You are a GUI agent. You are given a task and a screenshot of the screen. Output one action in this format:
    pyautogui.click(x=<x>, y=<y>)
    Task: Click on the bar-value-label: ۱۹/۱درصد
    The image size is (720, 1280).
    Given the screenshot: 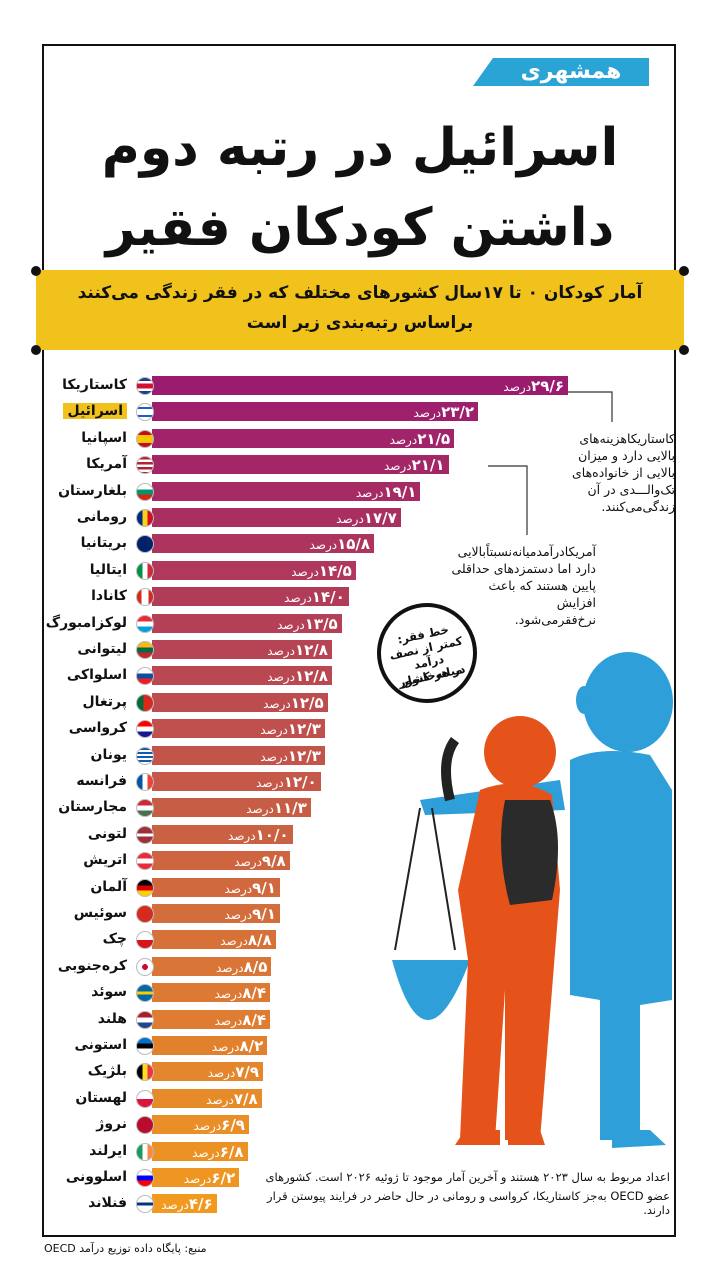 What is the action you would take?
    pyautogui.click(x=386, y=491)
    